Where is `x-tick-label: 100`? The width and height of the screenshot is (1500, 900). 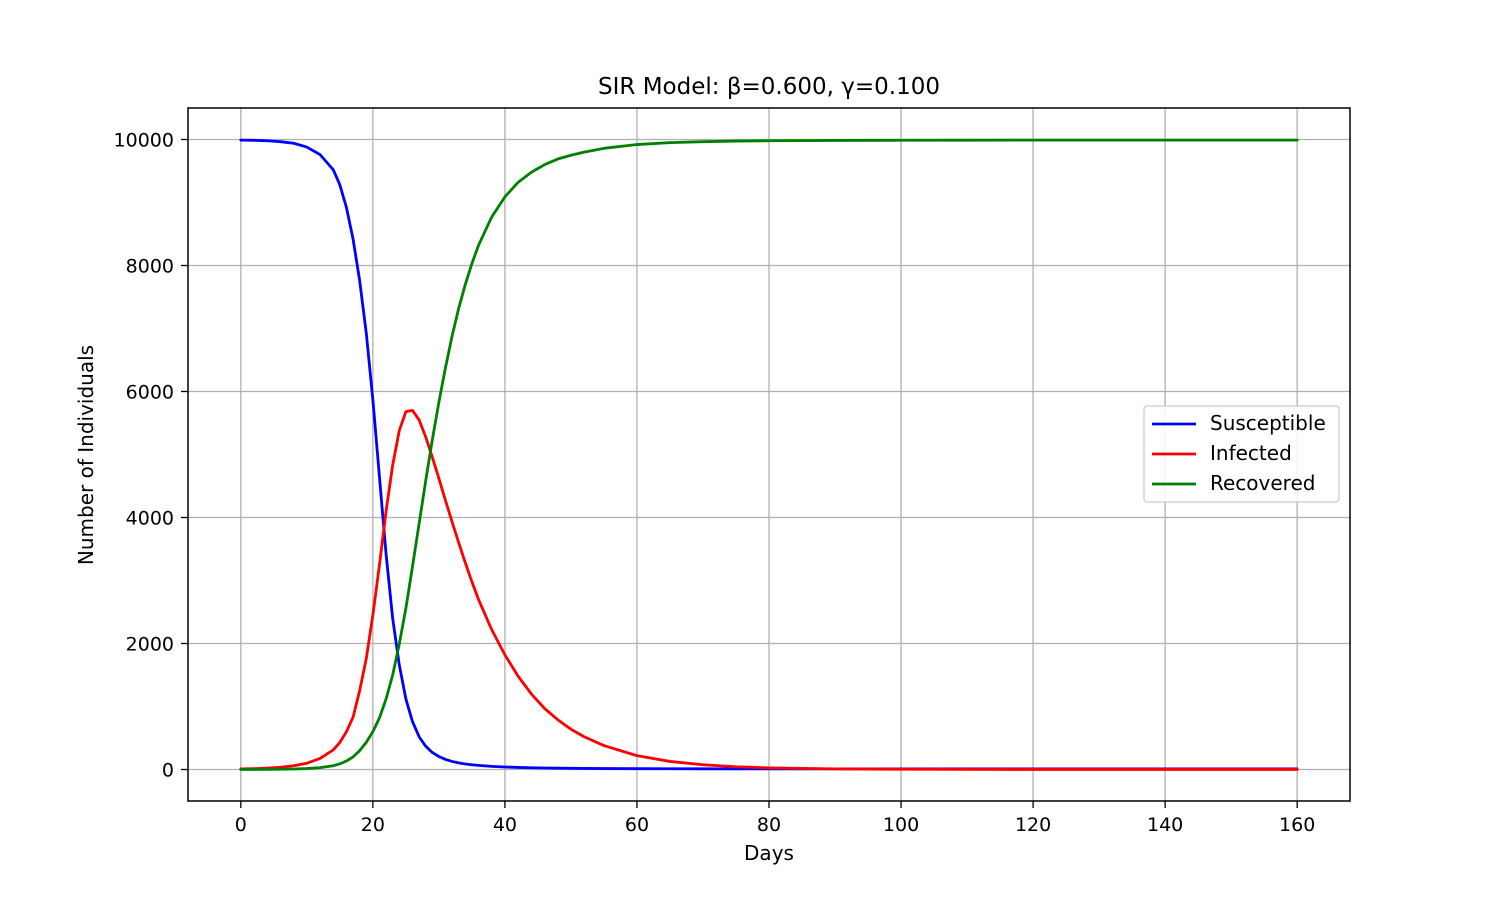 x-tick-label: 100 is located at coordinates (901, 825).